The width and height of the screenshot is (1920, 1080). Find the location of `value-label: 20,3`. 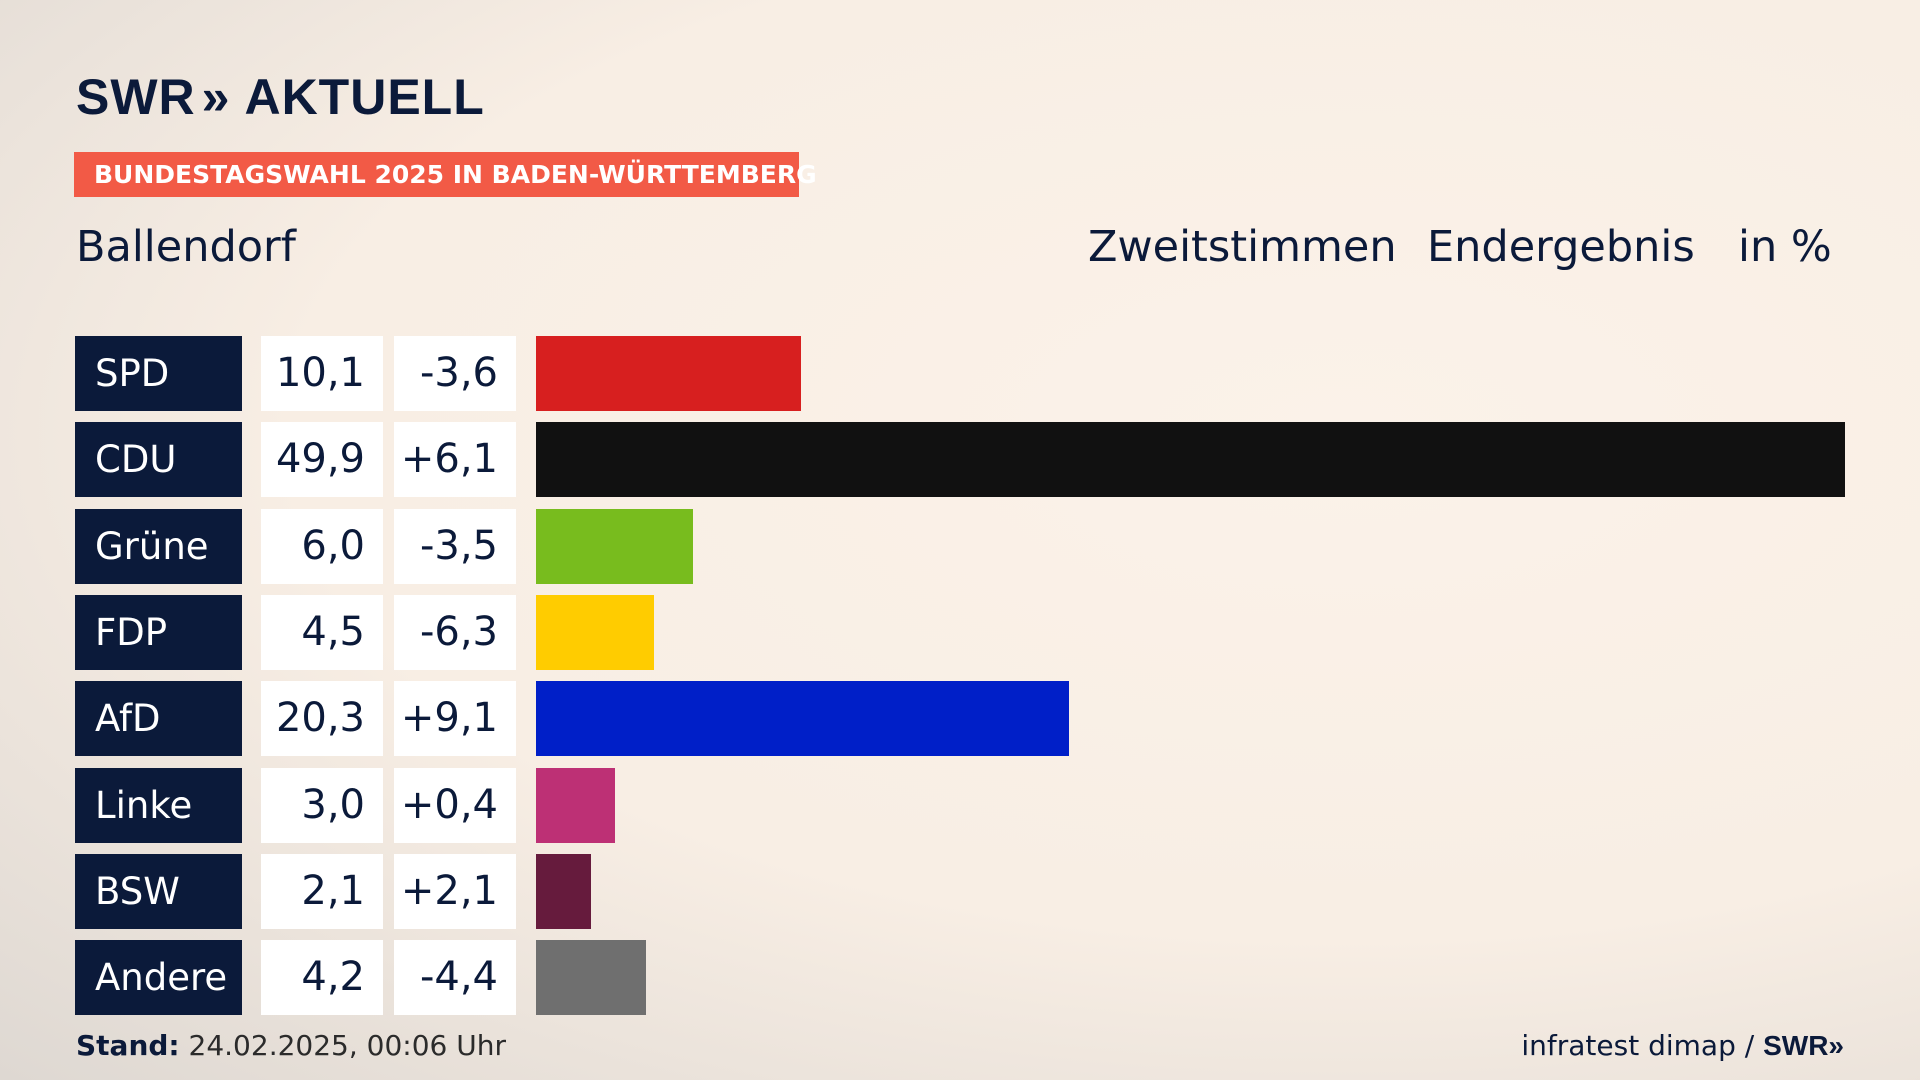

value-label: 20,3 is located at coordinates (322, 718).